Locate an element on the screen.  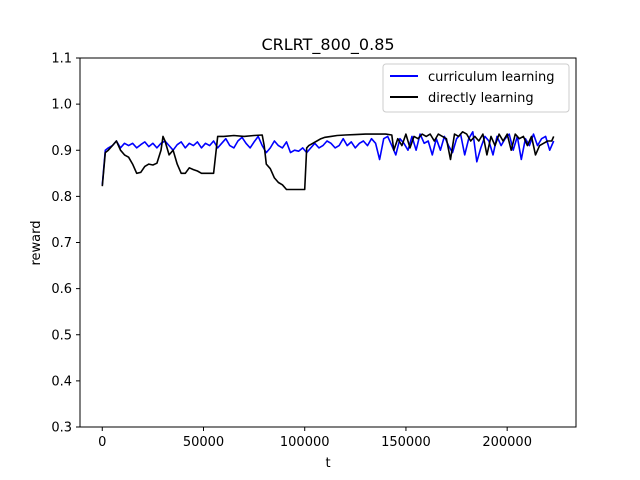
y-tick-label: 0.6 is located at coordinates (61, 289).